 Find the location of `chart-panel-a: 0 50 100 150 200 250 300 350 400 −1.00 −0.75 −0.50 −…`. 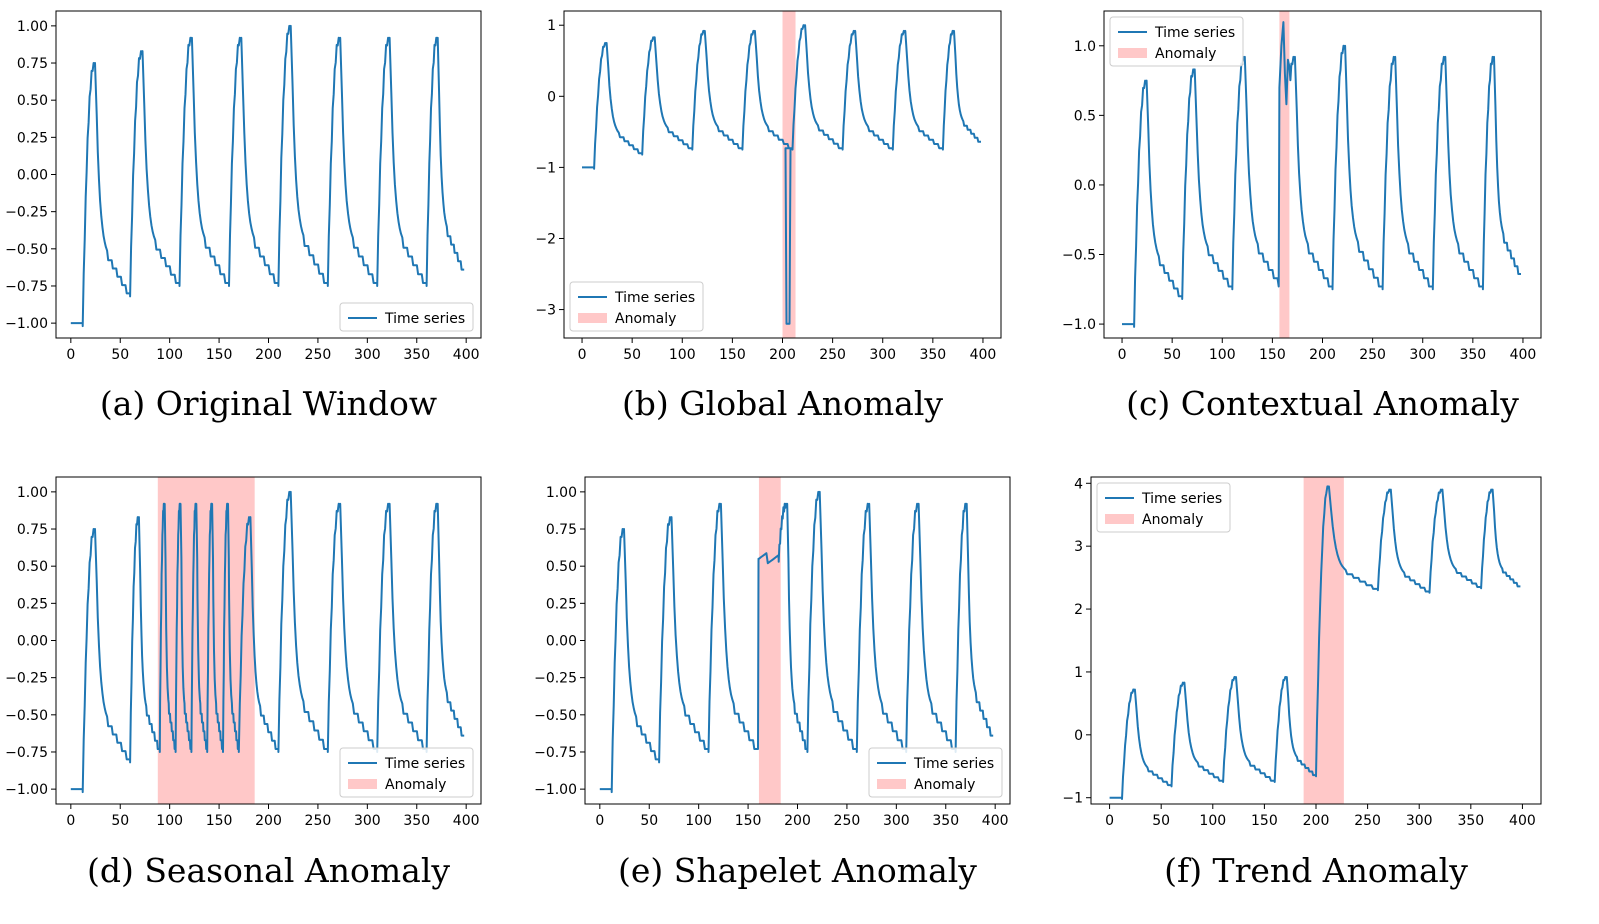

chart-panel-a: 0 50 100 150 200 250 300 350 400 −1.00 −0.75 −0.50 −… is located at coordinates (243, 216).